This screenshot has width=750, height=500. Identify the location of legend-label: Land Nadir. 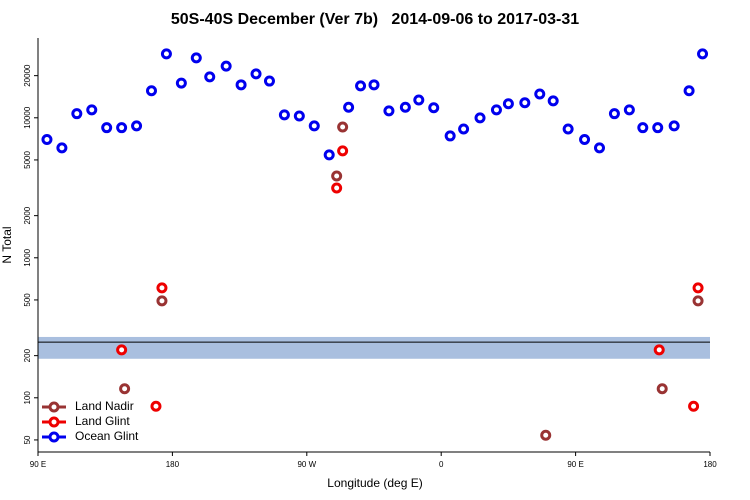
(104, 406).